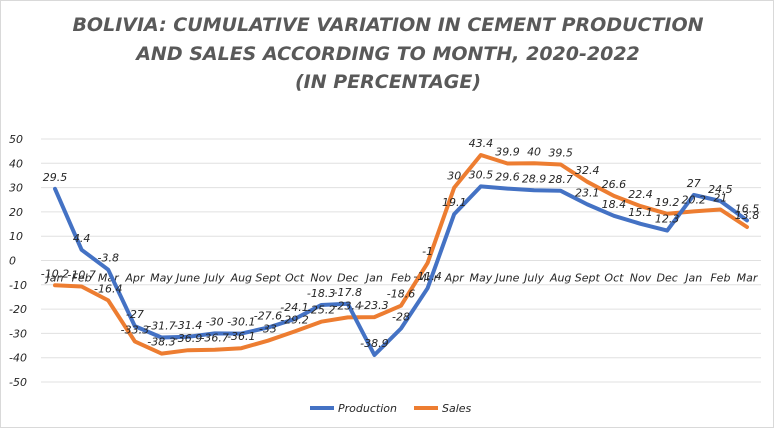 This screenshot has height=429, width=774. What do you see at coordinates (667, 219) in the screenshot?
I see `data-label-production: 12.3` at bounding box center [667, 219].